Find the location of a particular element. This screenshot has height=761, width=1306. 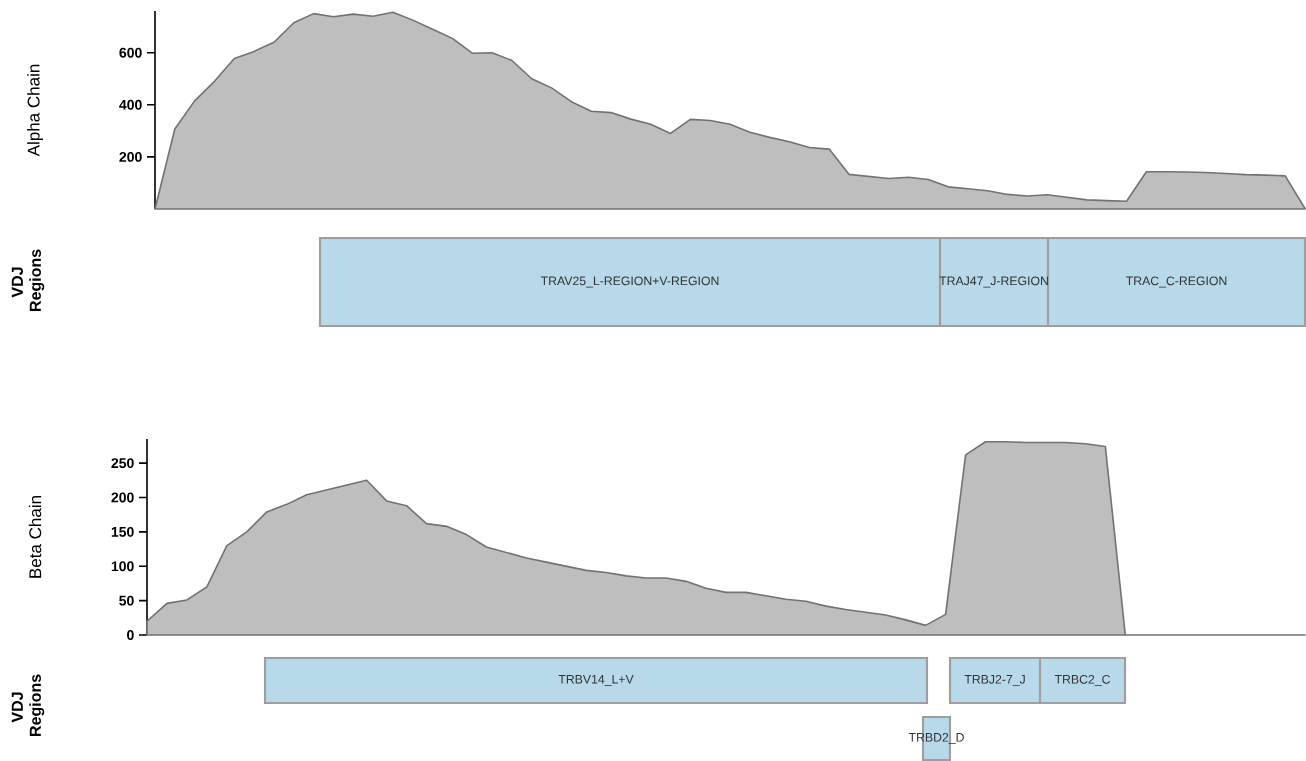

y-tick-label: 600 is located at coordinates (130, 52).